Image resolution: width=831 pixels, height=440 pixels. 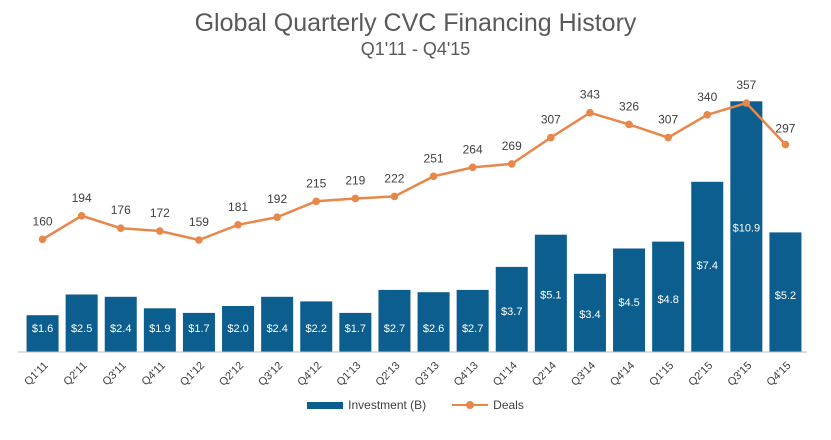 I want to click on chart-subtitle: Q1'11 - Q4'15, so click(x=415, y=49).